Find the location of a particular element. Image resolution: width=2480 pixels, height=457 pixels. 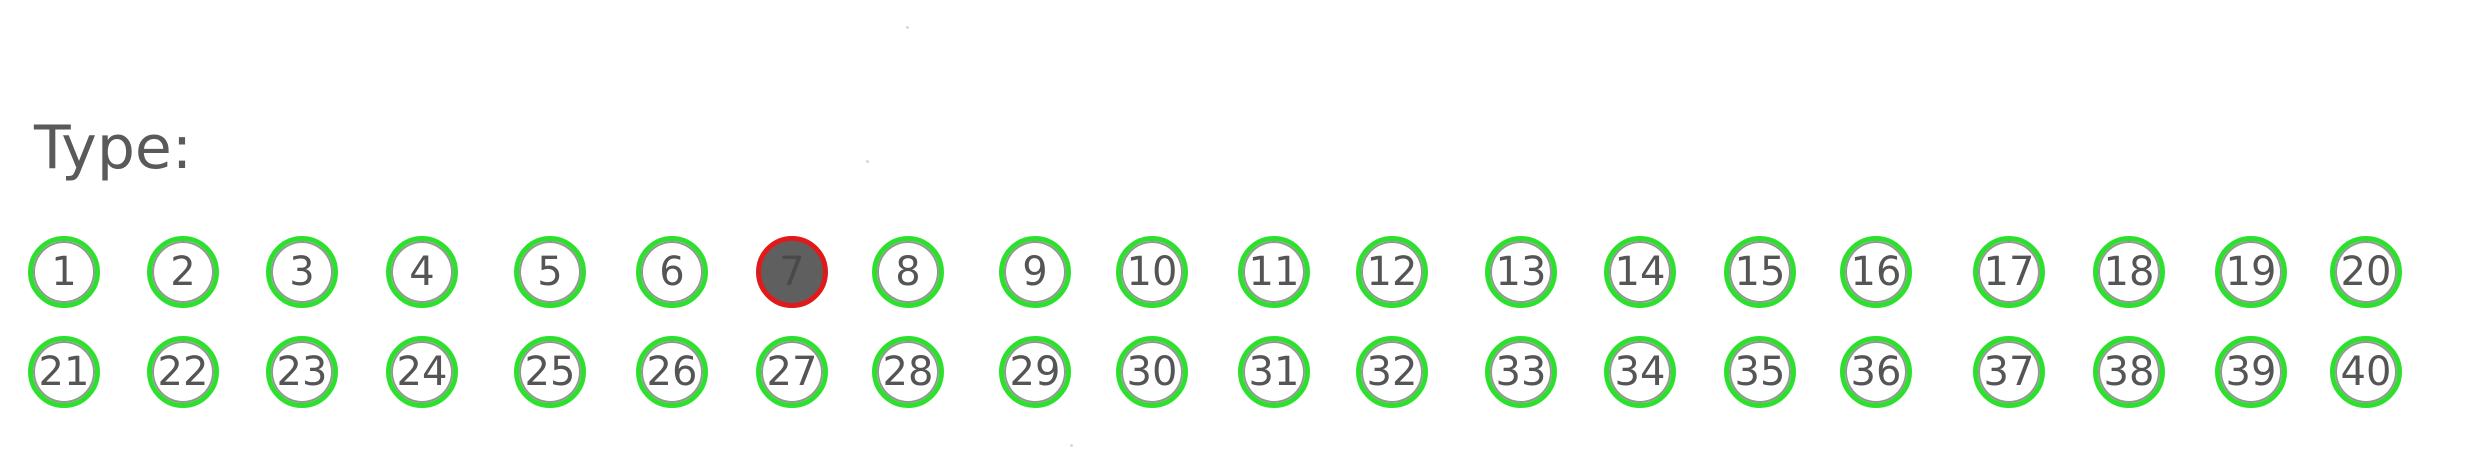

type-option-22: 22 is located at coordinates (183, 372).